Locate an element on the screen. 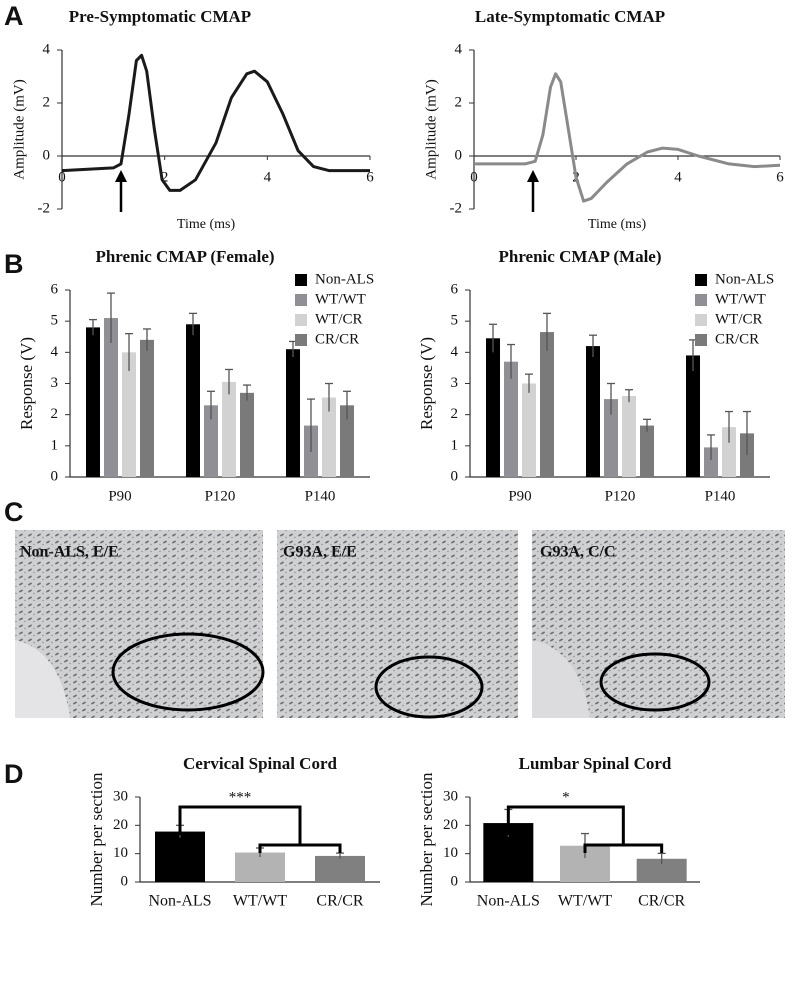  chart-title: Phrenic CMAP (Male) is located at coordinates (579, 256).